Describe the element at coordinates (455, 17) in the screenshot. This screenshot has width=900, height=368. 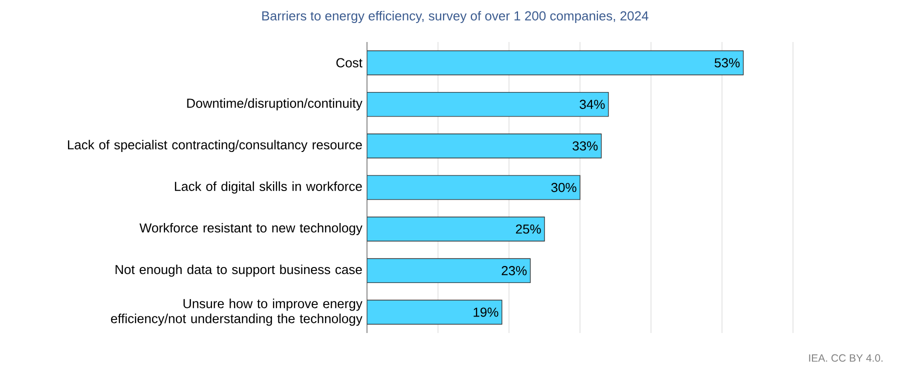
I see `chart-title: Barriers to energy efficiency, survey of over 1 200 companies, 2024` at that location.